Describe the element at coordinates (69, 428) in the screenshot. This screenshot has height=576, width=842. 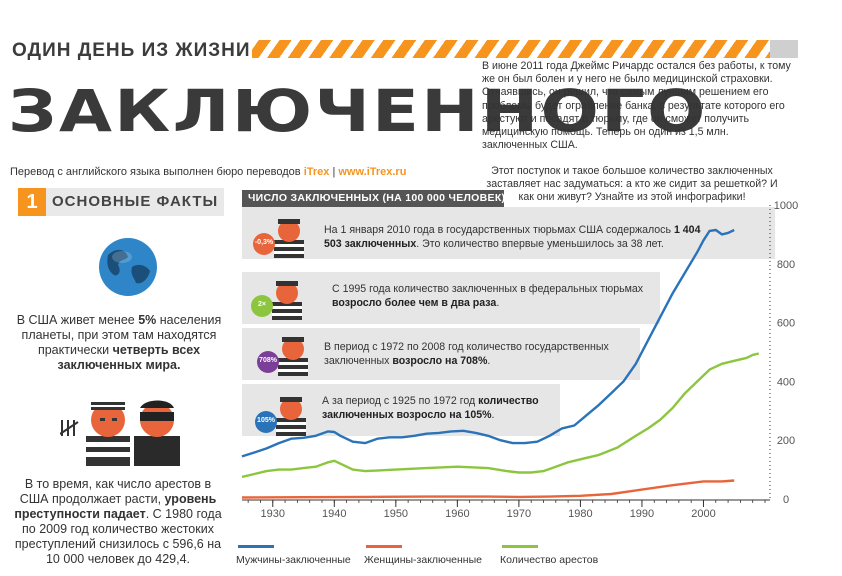
I see `tally-marks-icon` at that location.